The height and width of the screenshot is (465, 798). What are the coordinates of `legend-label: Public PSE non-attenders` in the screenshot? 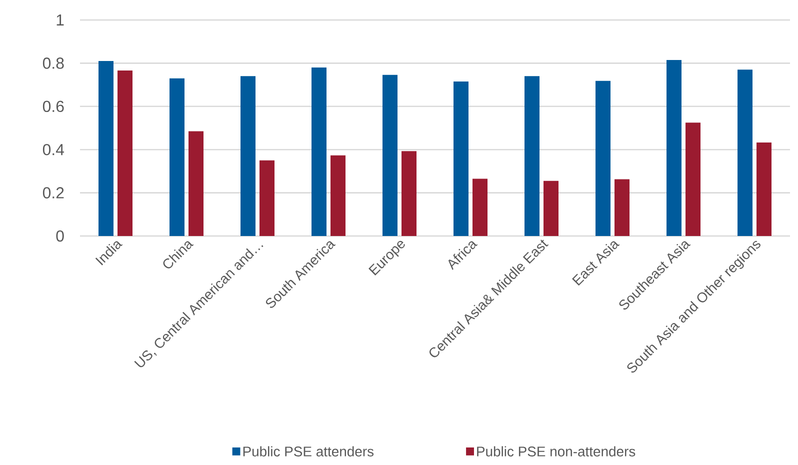 It's located at (556, 451).